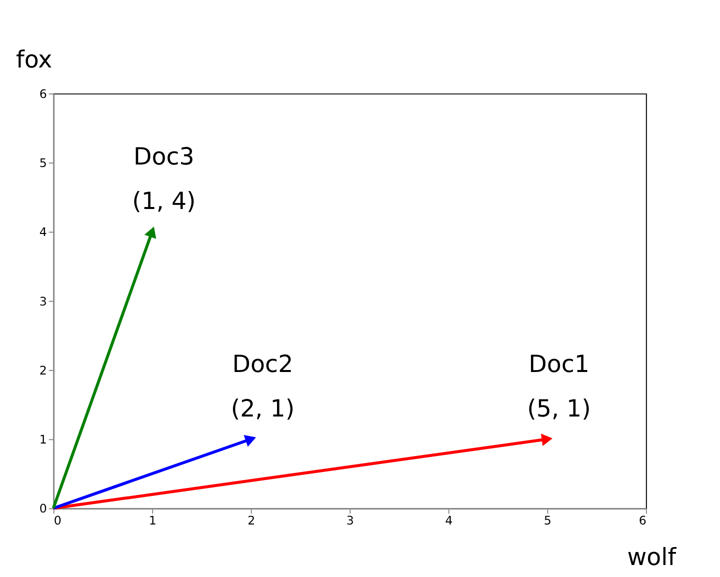 Image resolution: width=720 pixels, height=577 pixels. I want to click on x-axis-title: wolf, so click(652, 557).